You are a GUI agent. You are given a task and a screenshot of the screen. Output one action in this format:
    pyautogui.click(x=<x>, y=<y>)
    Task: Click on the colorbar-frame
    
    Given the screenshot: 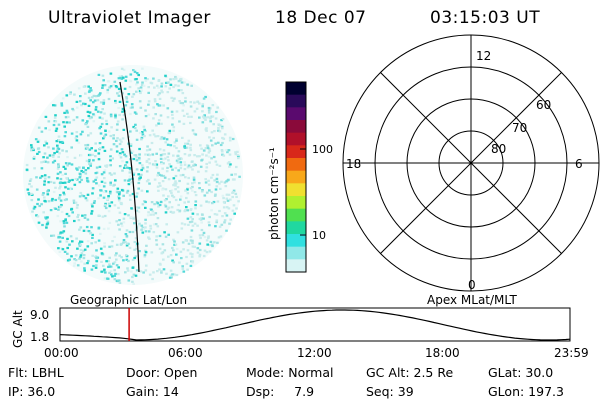 What is the action you would take?
    pyautogui.click(x=296, y=177)
    